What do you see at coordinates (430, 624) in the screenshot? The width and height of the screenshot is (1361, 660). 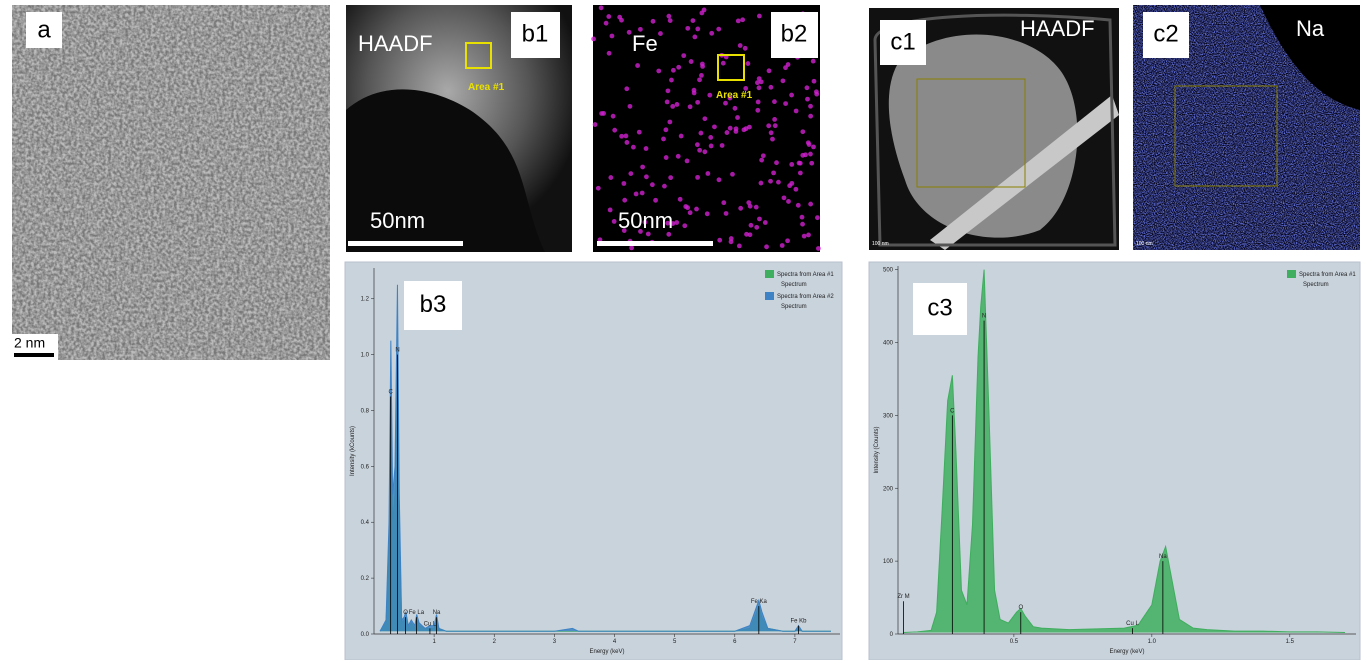 I see `peak-label: Cu L` at bounding box center [430, 624].